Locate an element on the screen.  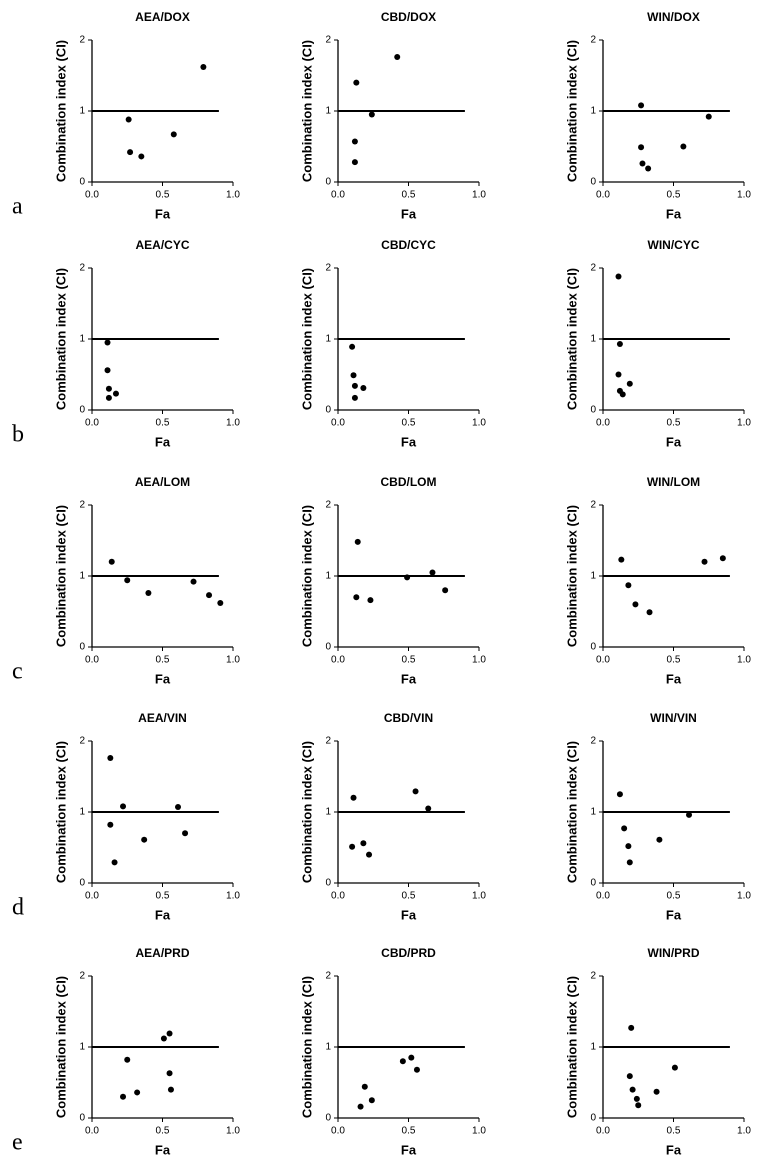
chart-title: CBD/PRD is located at coordinates (408, 953).